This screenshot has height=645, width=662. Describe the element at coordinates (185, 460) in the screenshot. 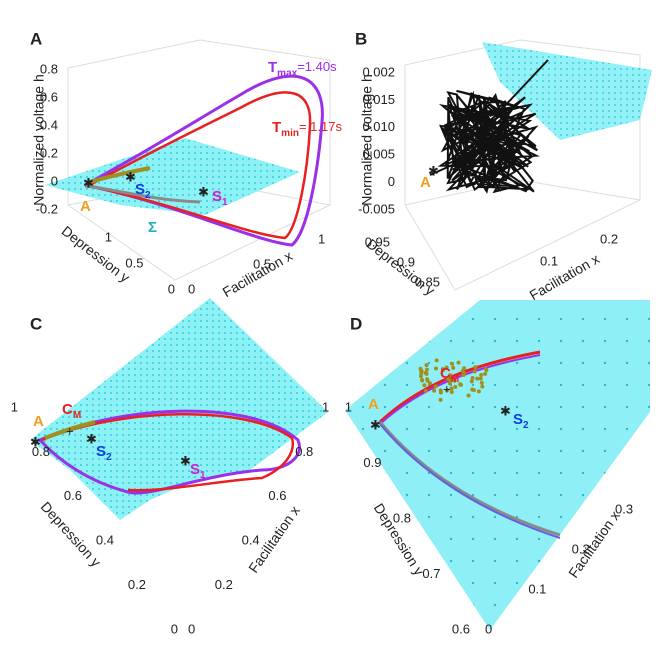

I see `marker-s1: ✱` at that location.